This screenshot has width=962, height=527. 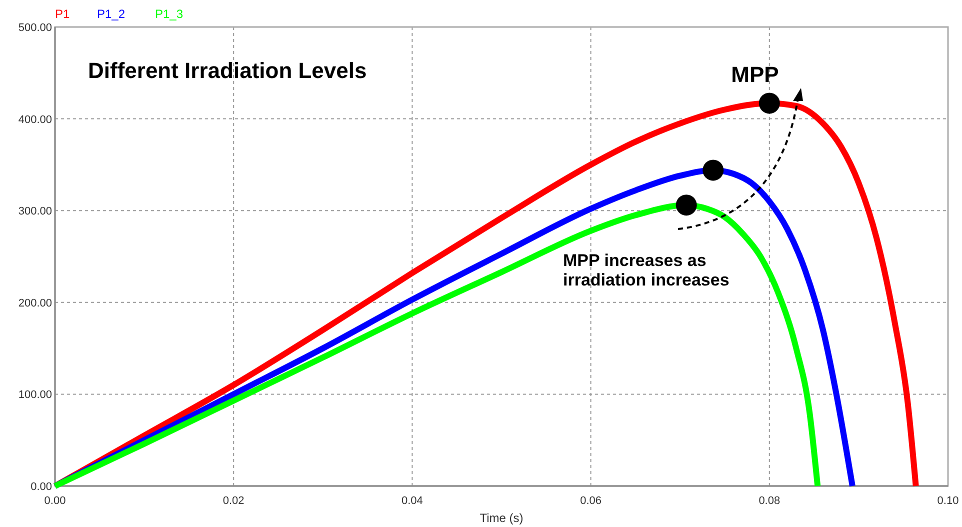 I want to click on x-tick-label: 0.06, so click(x=591, y=501).